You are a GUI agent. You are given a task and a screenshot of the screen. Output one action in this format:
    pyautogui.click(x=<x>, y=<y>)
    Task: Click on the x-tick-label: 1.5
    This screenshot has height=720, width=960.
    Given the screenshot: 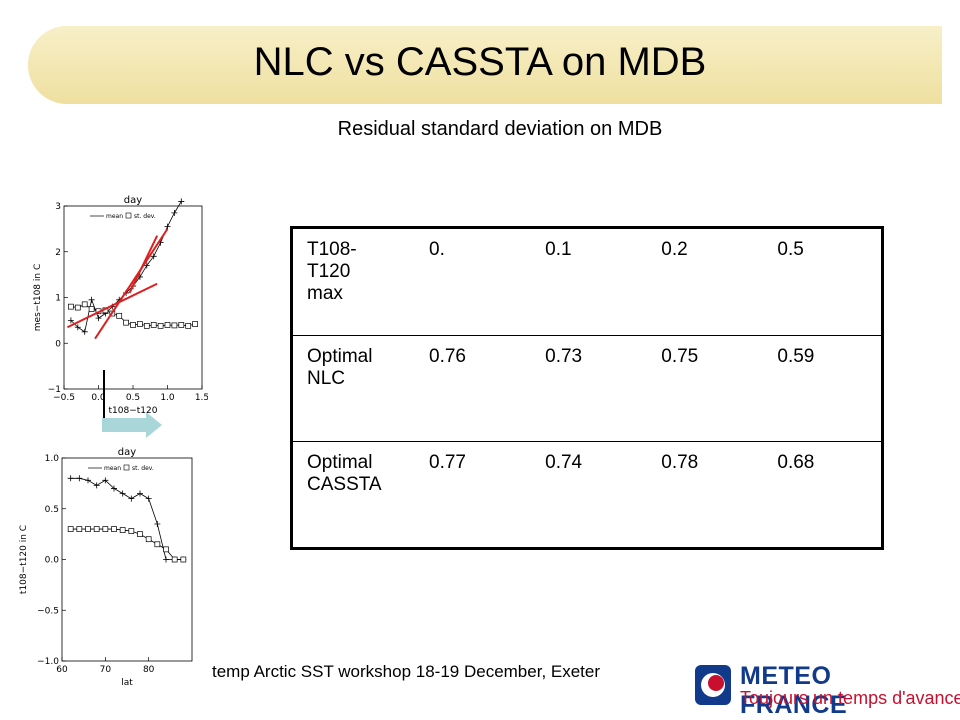 What is the action you would take?
    pyautogui.click(x=201, y=398)
    